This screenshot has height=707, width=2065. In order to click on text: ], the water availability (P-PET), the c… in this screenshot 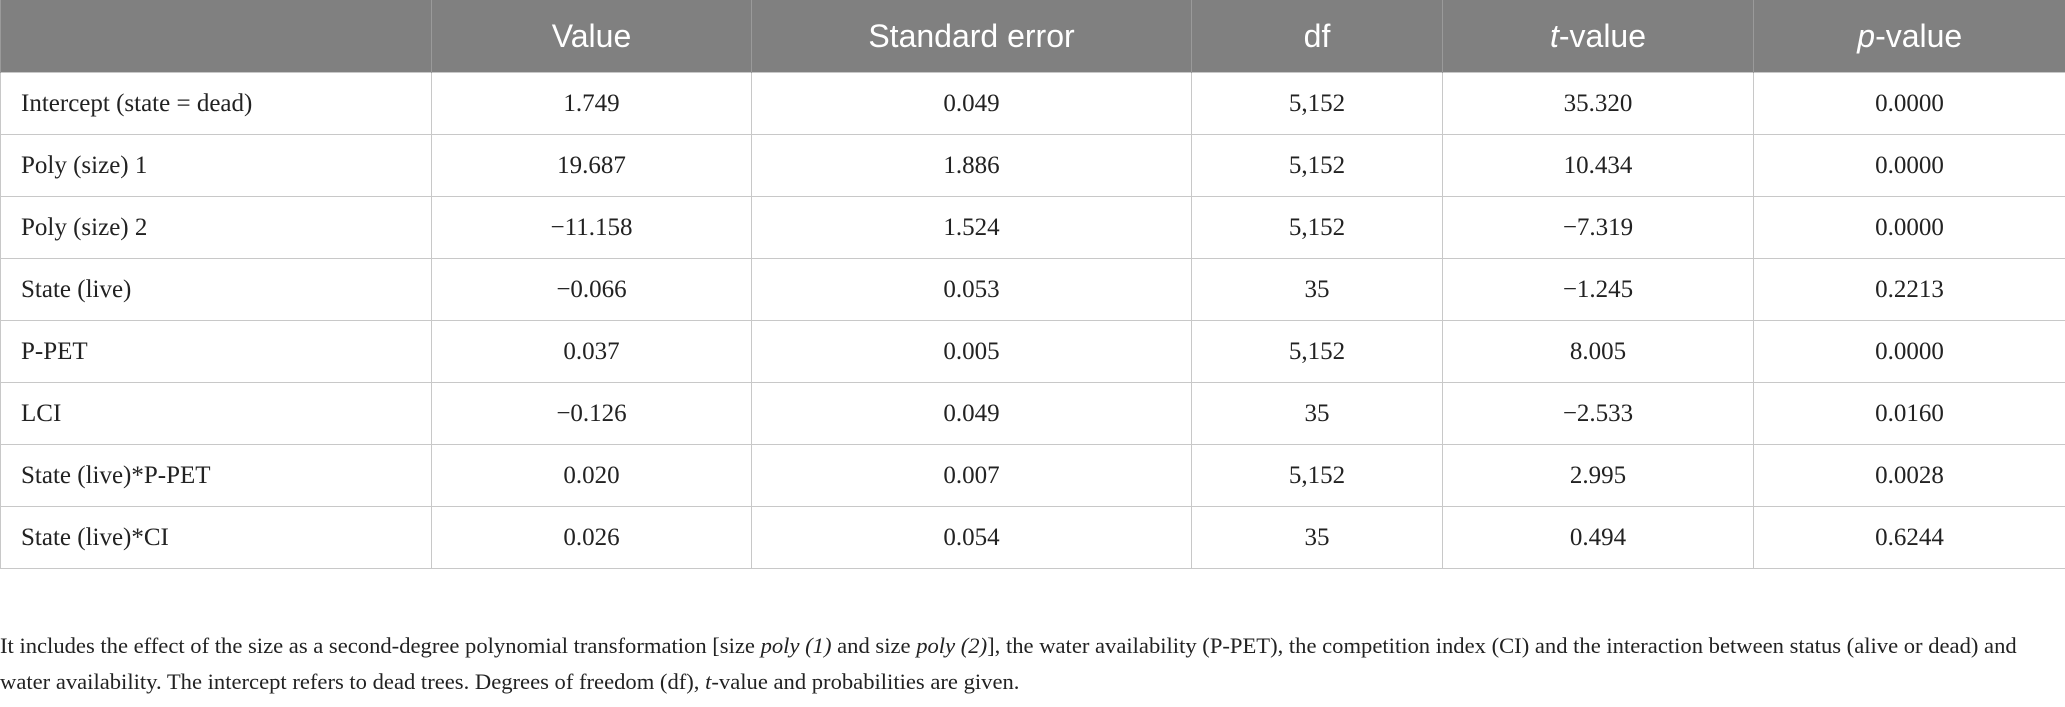, I will do `click(1008, 663)`.